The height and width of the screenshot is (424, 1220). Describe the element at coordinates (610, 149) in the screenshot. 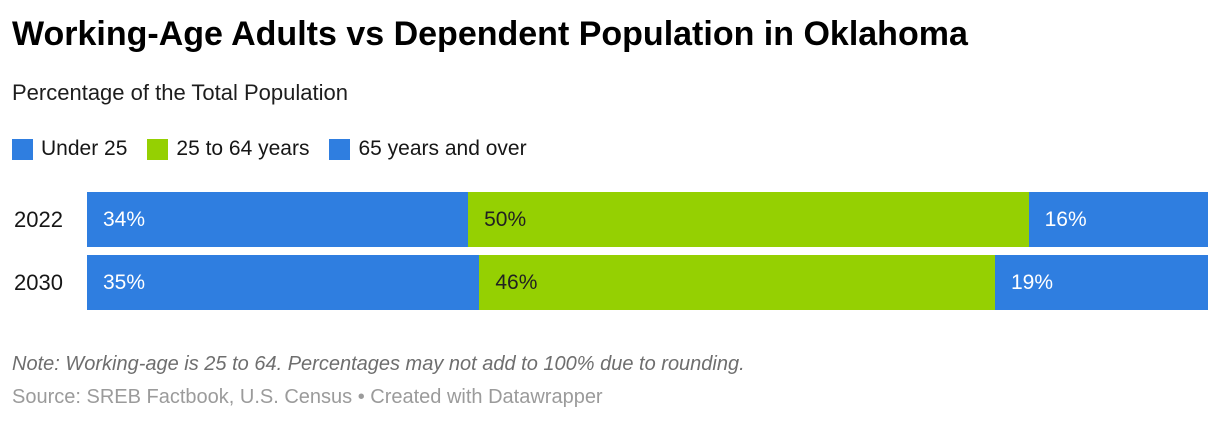

I see `legend: Under 25 25 to 64 years 65 years and over` at that location.